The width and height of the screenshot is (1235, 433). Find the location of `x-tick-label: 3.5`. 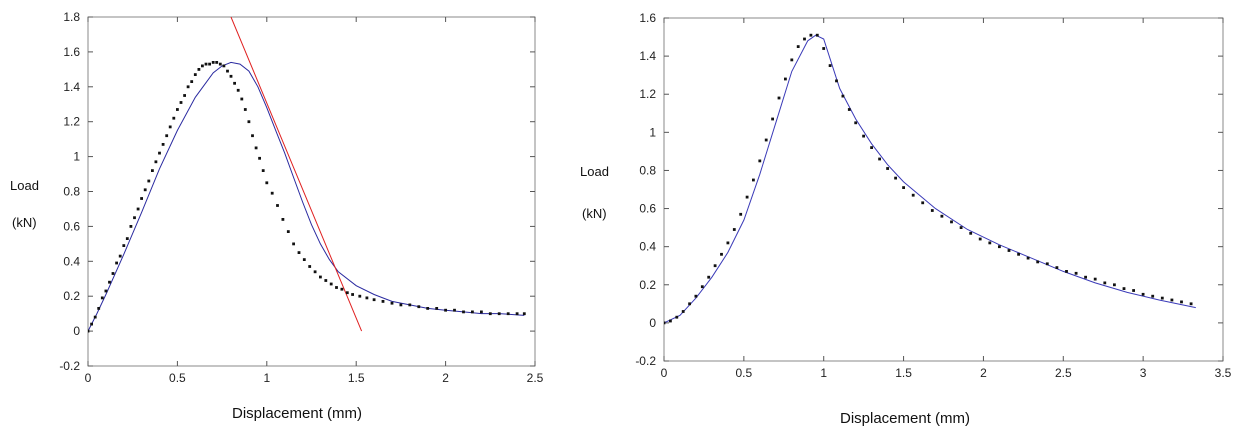

x-tick-label: 3.5 is located at coordinates (1223, 373).